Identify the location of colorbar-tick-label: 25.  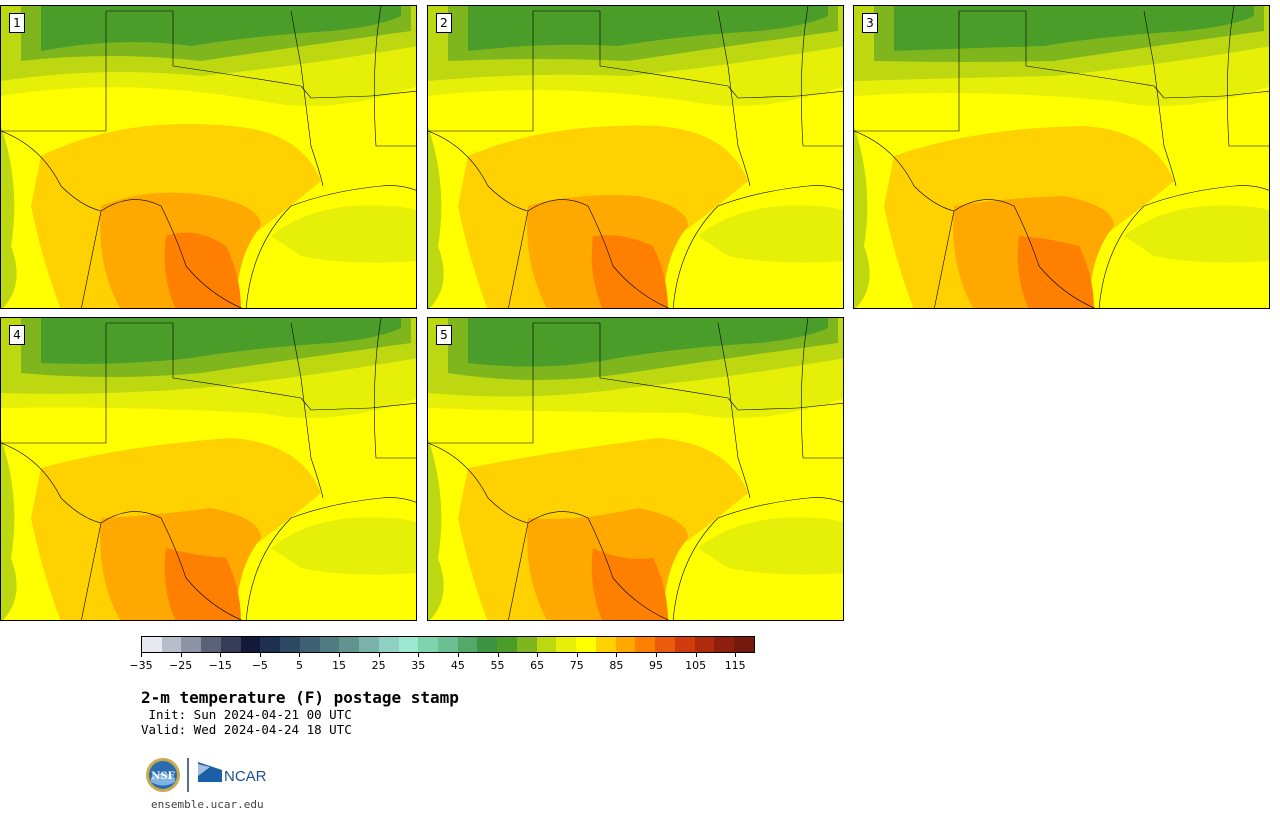
(378, 665).